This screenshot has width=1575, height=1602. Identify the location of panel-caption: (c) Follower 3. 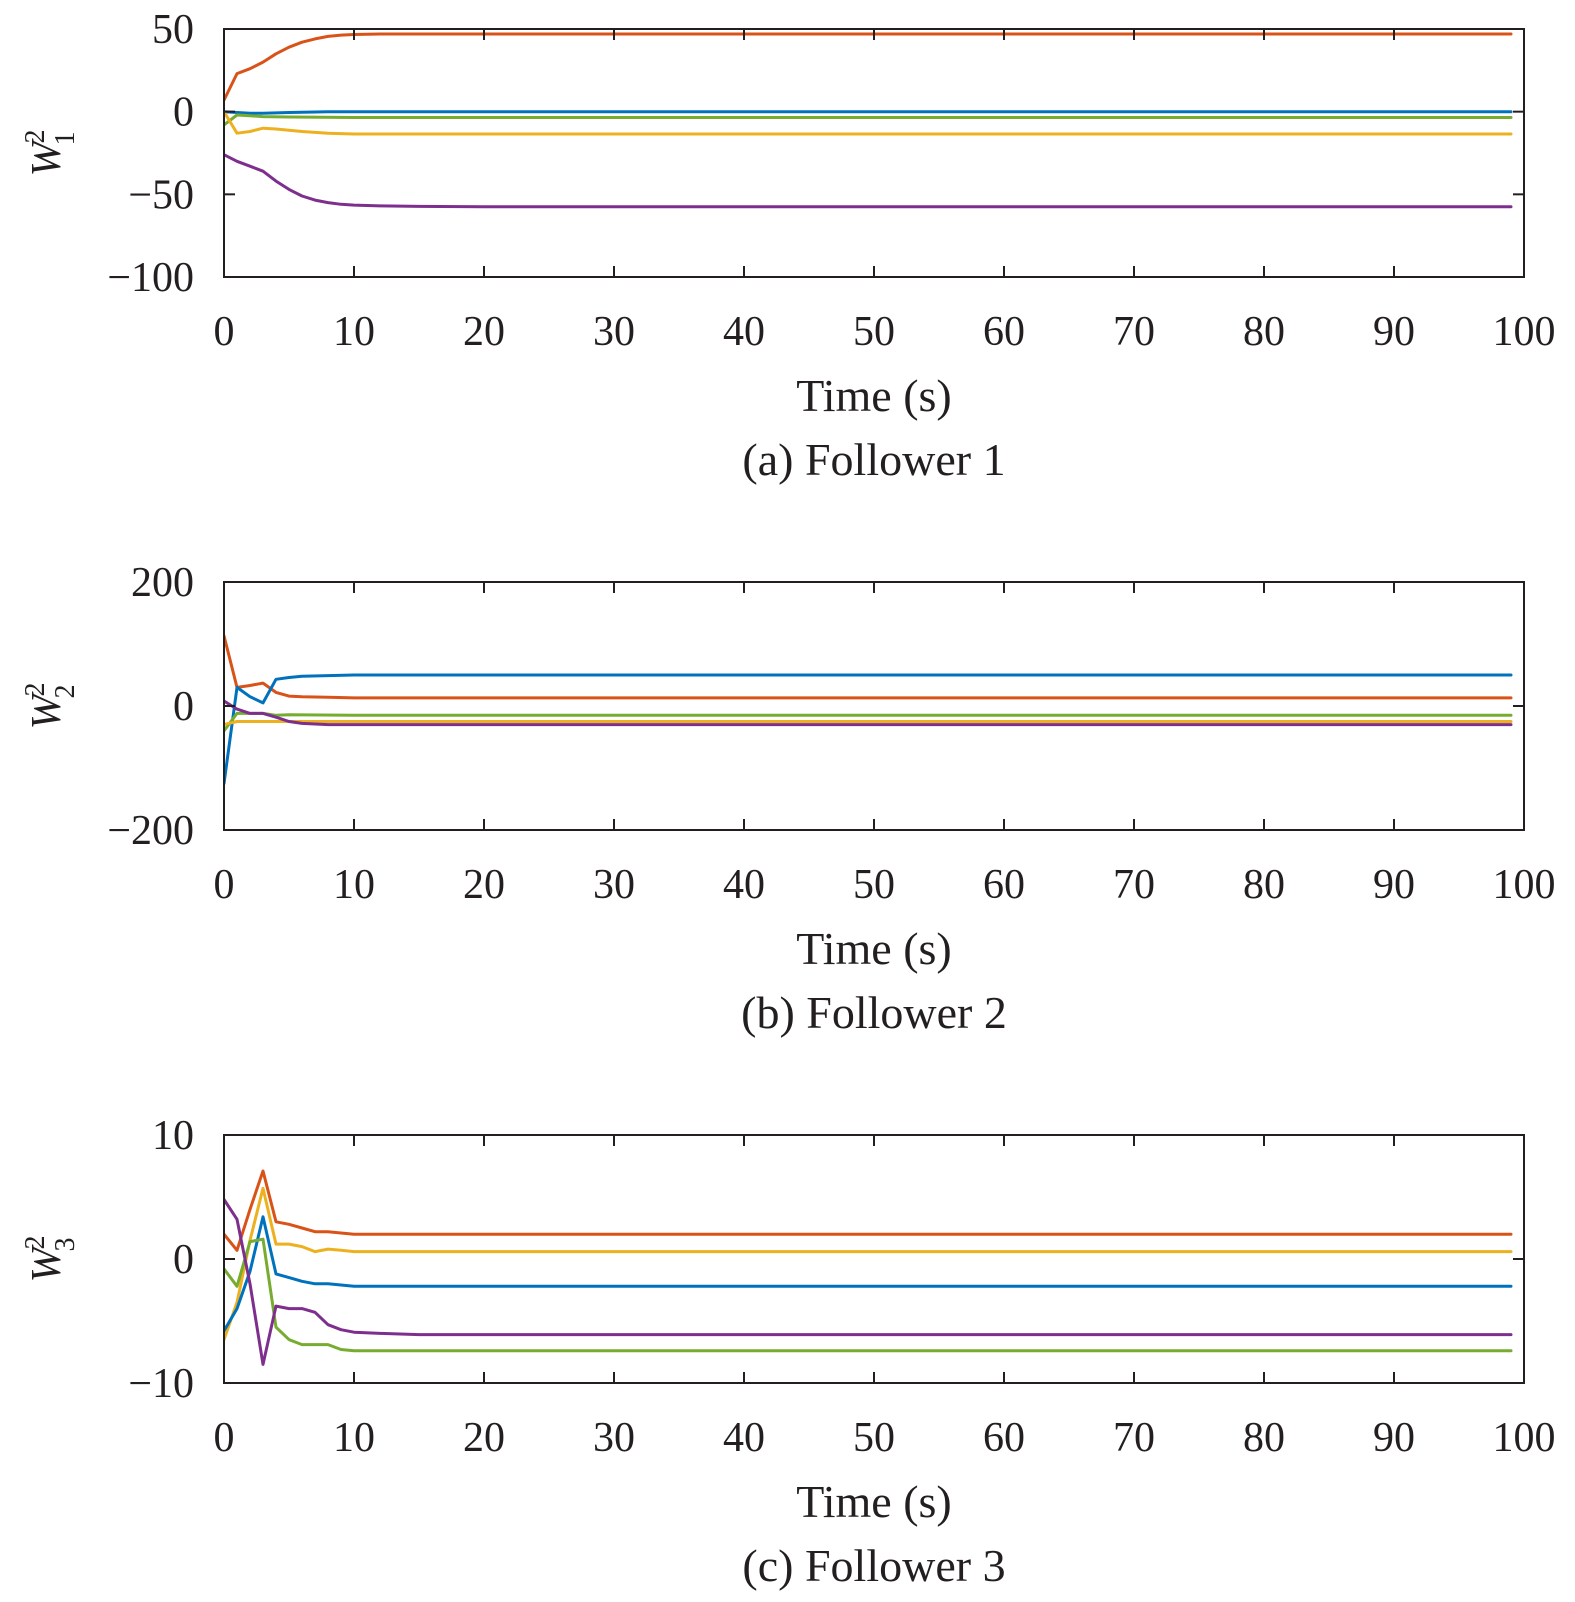
(873, 1565).